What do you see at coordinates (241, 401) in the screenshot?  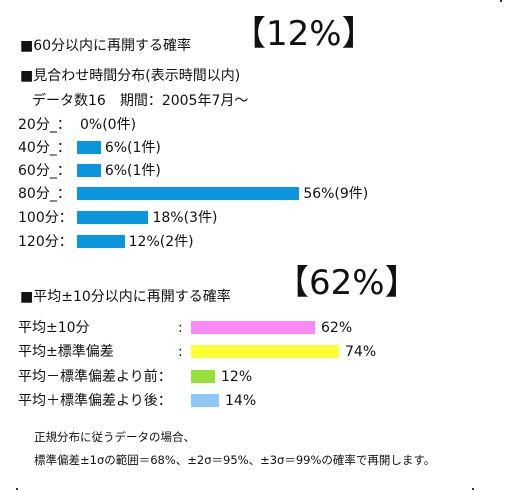 I see `value-label: 14%` at bounding box center [241, 401].